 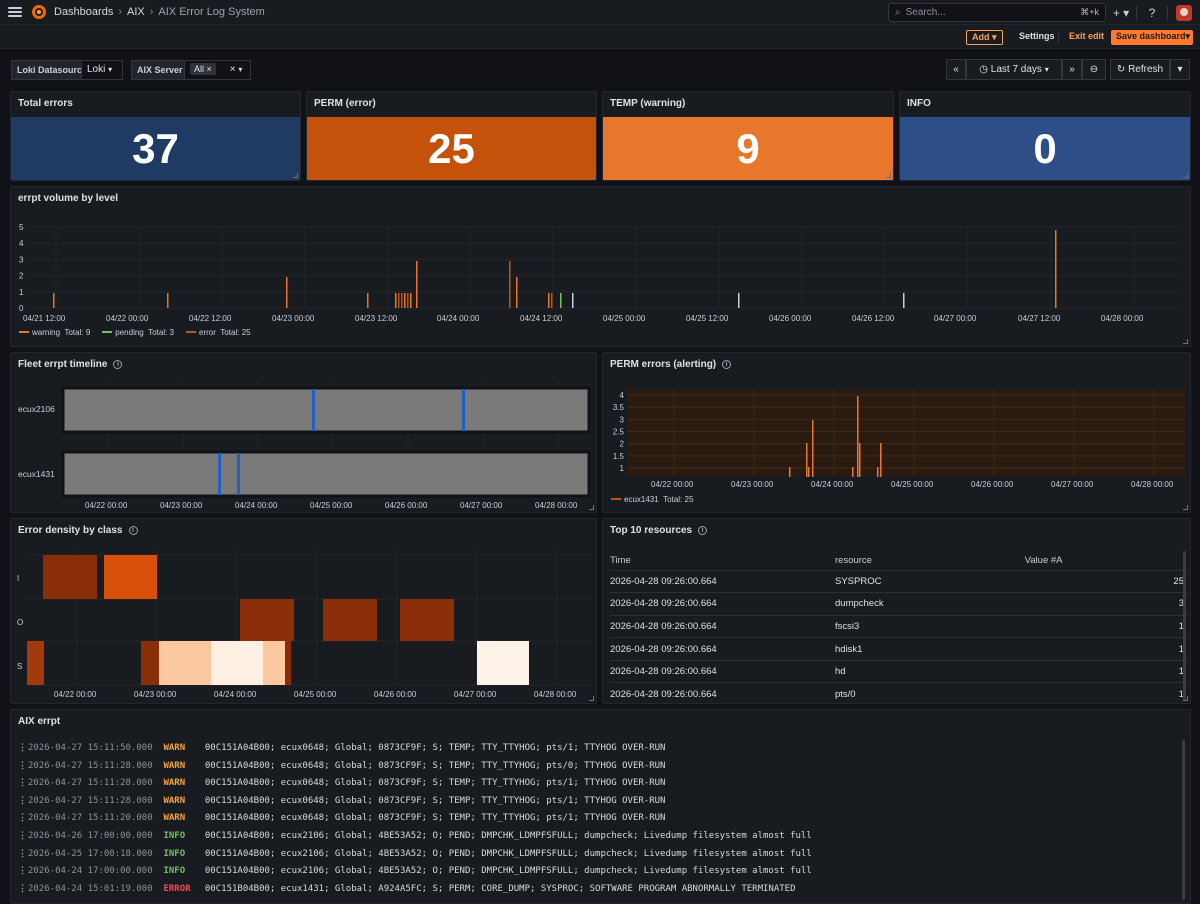 I want to click on zoom-out-icon: ⊖, so click(x=1094, y=69).